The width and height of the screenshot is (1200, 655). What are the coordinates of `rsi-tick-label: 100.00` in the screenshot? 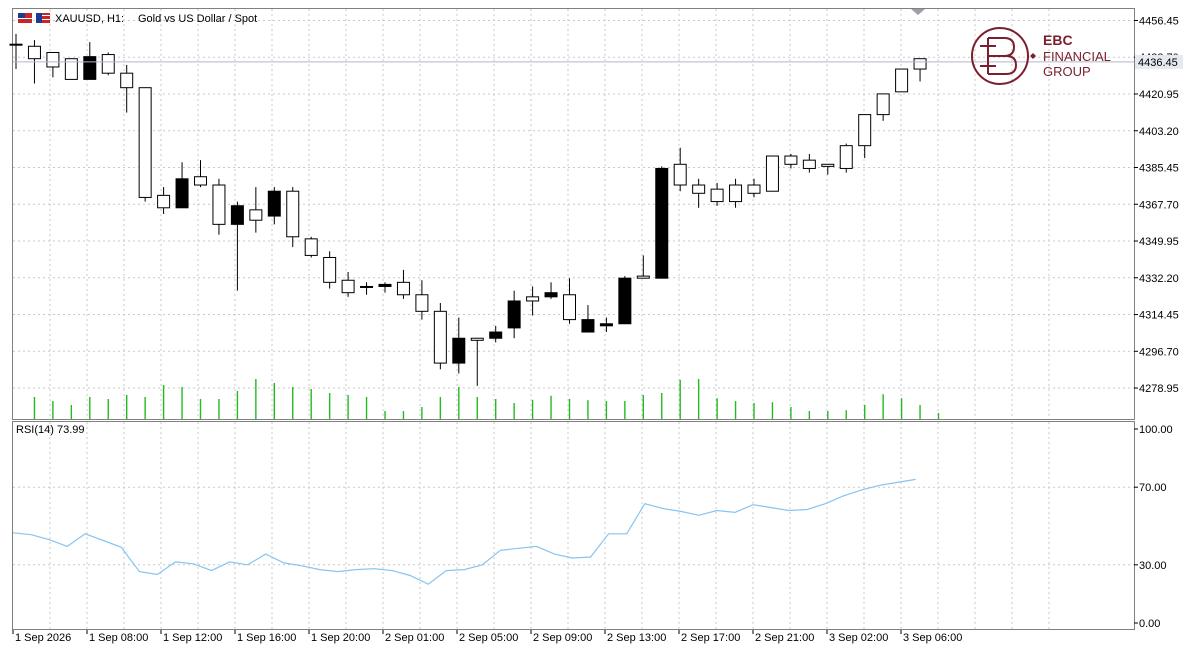 It's located at (1156, 430).